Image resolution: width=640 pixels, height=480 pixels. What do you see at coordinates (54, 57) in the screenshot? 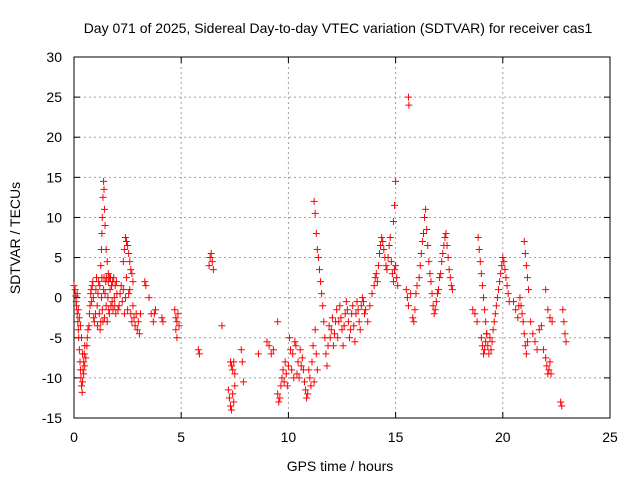
I see `y-tick-label: 30` at bounding box center [54, 57].